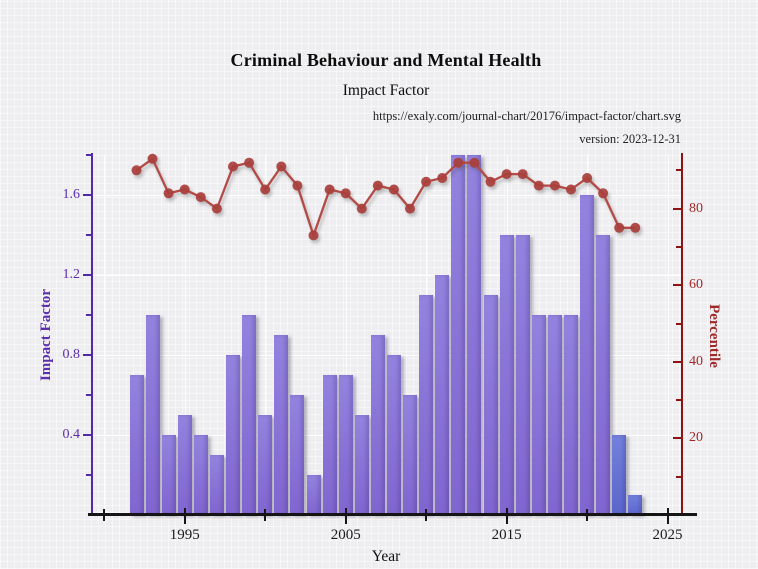 The image size is (758, 569). I want to click on version-text: version: 2023-12-31, so click(630, 139).